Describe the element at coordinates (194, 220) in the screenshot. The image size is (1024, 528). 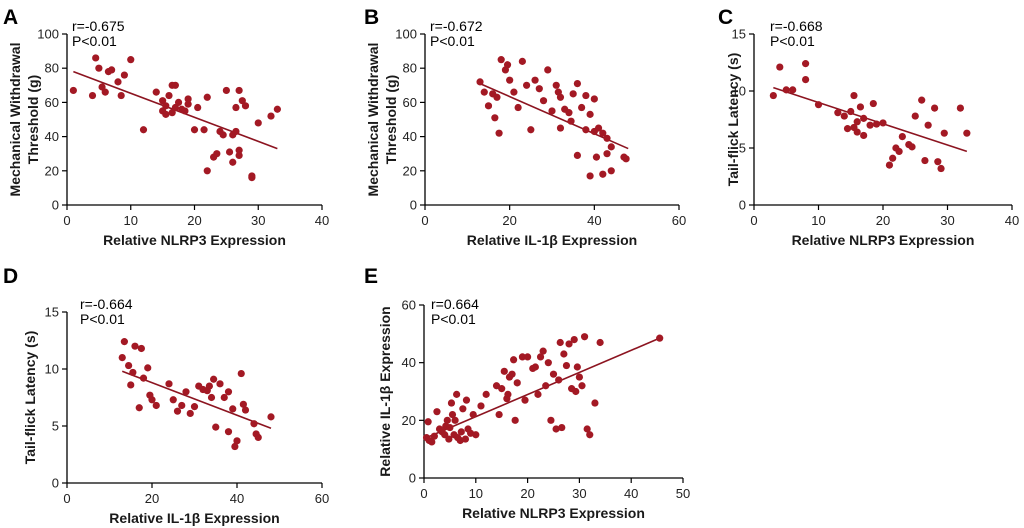
I see `x-tick-label: 20` at that location.